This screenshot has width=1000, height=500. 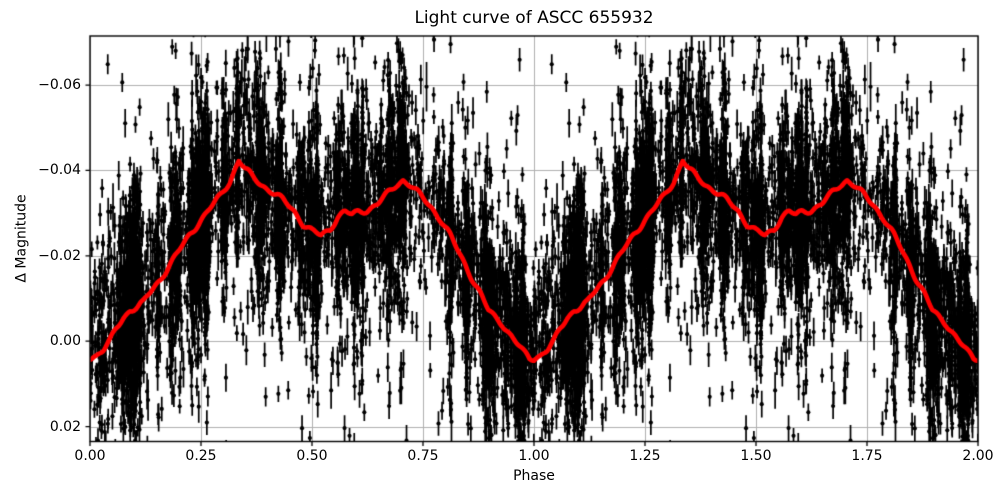 What do you see at coordinates (534, 455) in the screenshot?
I see `x-tick-label: 1.00` at bounding box center [534, 455].